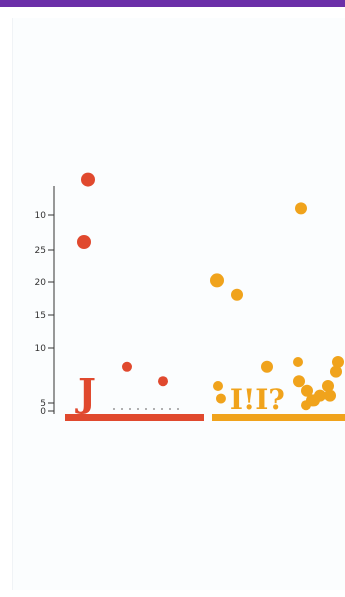 This screenshot has width=345, height=597. What do you see at coordinates (40, 251) in the screenshot?
I see `y-tick-label: 25` at bounding box center [40, 251].